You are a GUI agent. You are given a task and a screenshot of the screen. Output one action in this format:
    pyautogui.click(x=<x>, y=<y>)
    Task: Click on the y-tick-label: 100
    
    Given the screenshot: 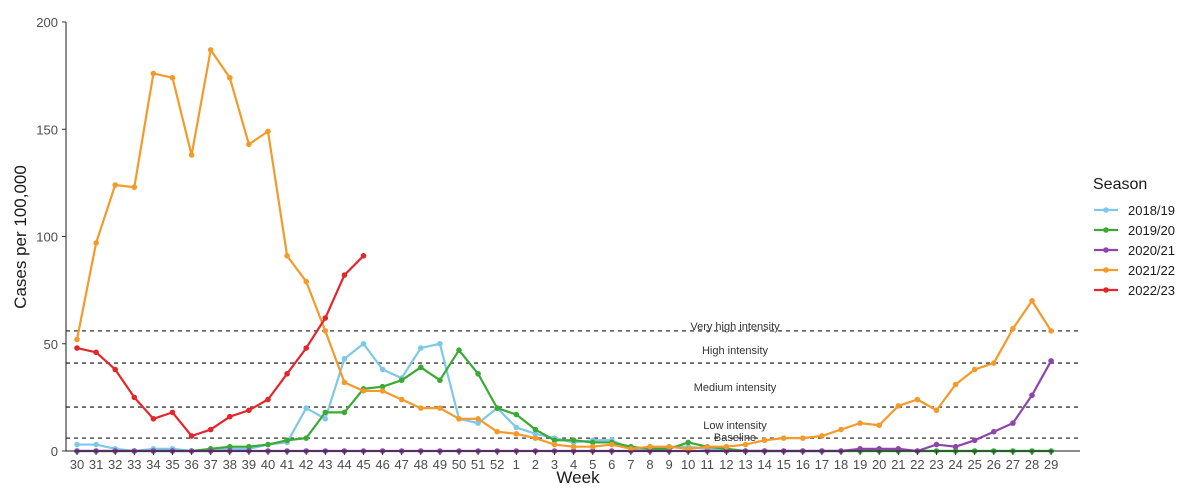 What is the action you would take?
    pyautogui.click(x=47, y=237)
    